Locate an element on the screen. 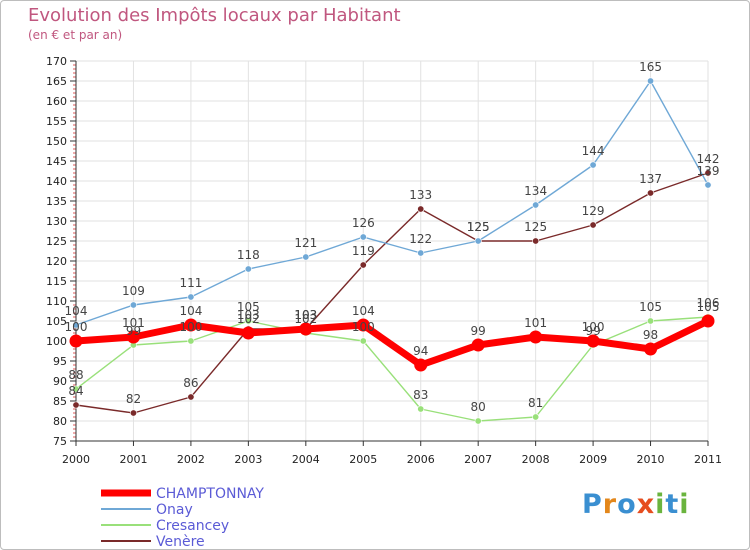 The image size is (750, 550). y-tick-label: 165 is located at coordinates (56, 81).